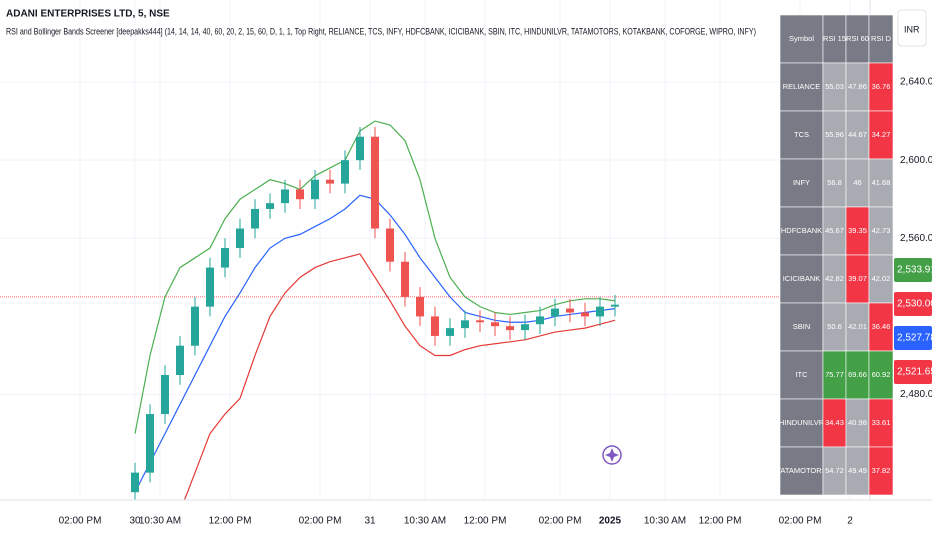 The width and height of the screenshot is (932, 550). I want to click on price-tag-label: 2,521.65, so click(914, 372).